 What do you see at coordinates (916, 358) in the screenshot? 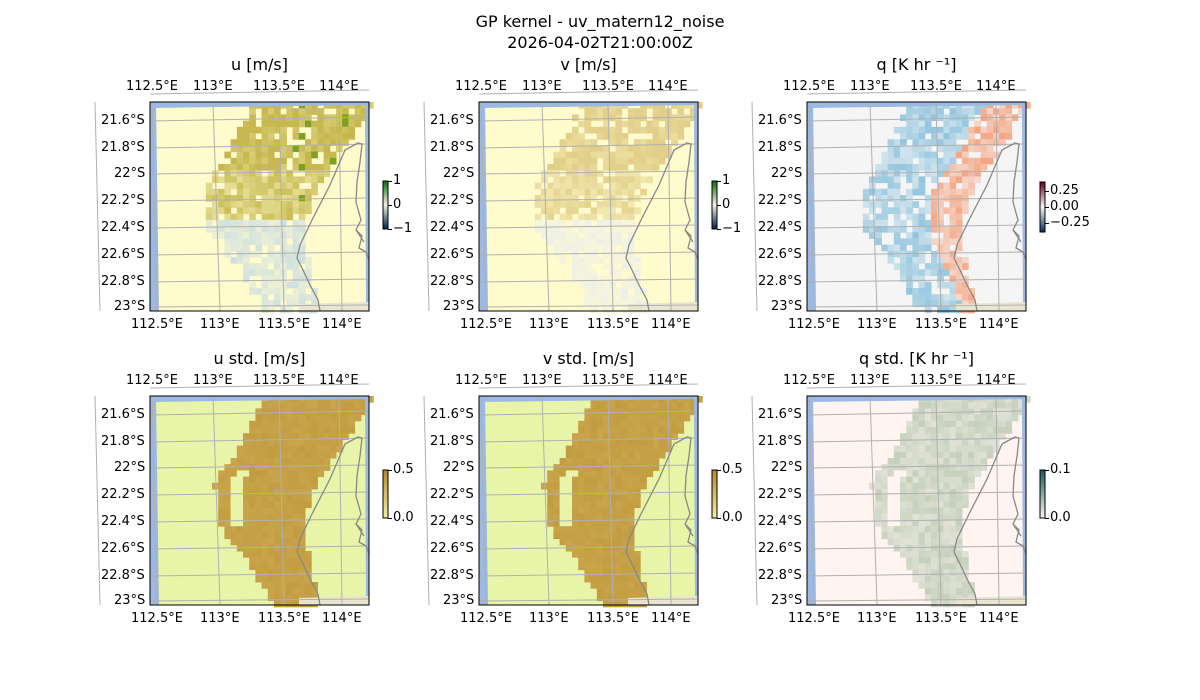
I see `panel-title-q_std: q std. [K hr ⁻¹]` at bounding box center [916, 358].